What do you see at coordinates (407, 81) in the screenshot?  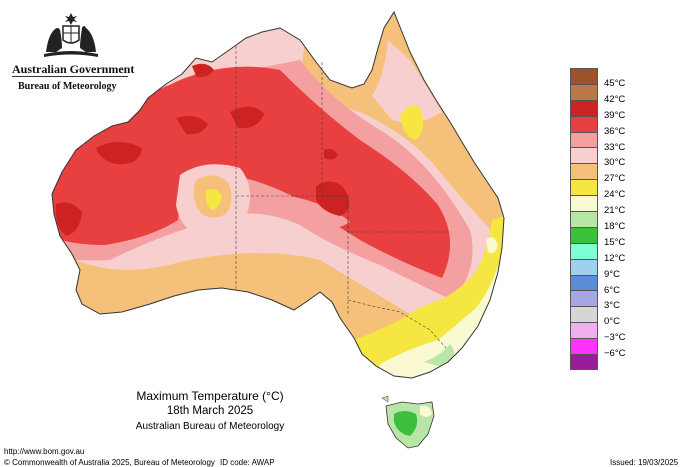 I see `zone-30c-cape-york` at bounding box center [407, 81].